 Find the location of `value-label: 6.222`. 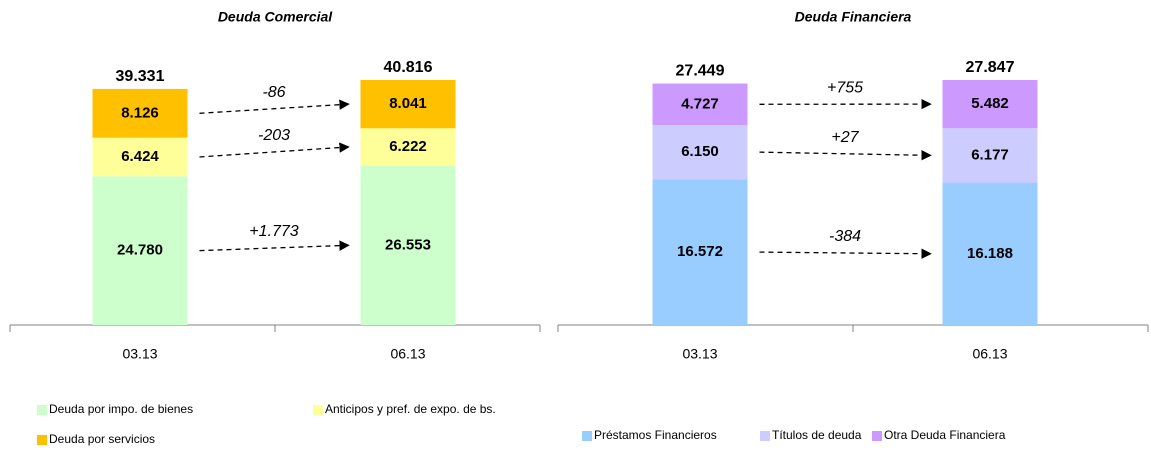

value-label: 6.222 is located at coordinates (408, 146).